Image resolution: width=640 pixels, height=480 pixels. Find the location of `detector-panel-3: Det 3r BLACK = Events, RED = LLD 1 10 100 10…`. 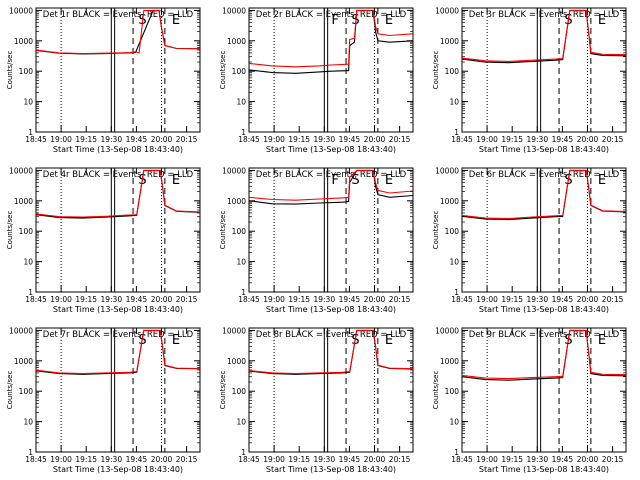

detector-panel-3: Det 3r BLACK = Events, RED = LLD 1 10 100 10… is located at coordinates (529, 80).